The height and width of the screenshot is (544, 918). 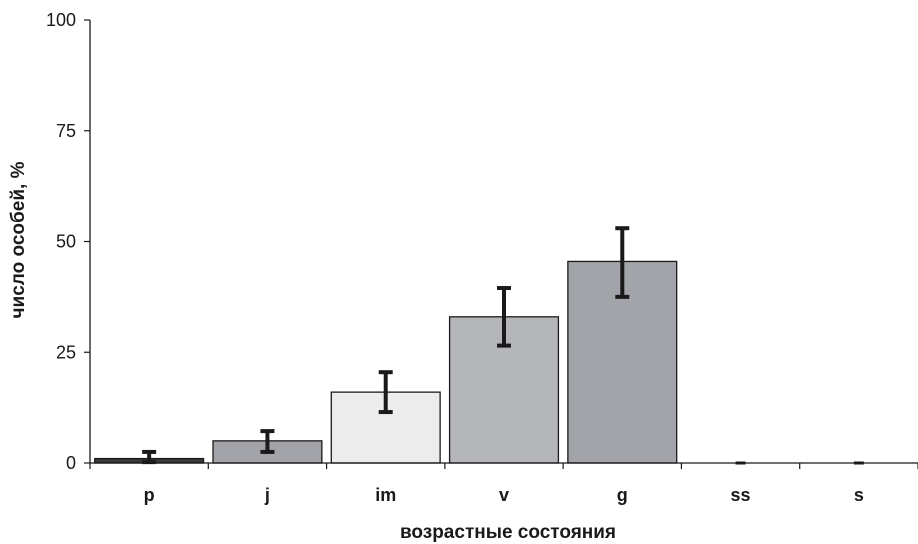 What do you see at coordinates (267, 441) in the screenshot?
I see `error-bar-j` at bounding box center [267, 441].